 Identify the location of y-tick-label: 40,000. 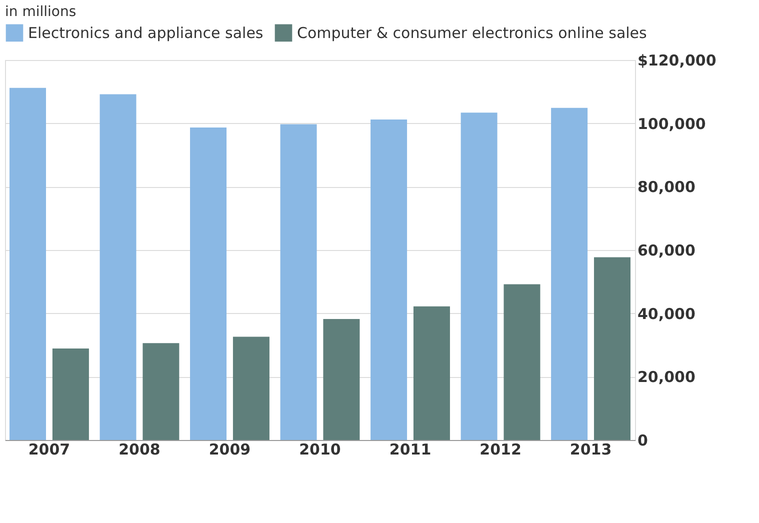
(667, 313).